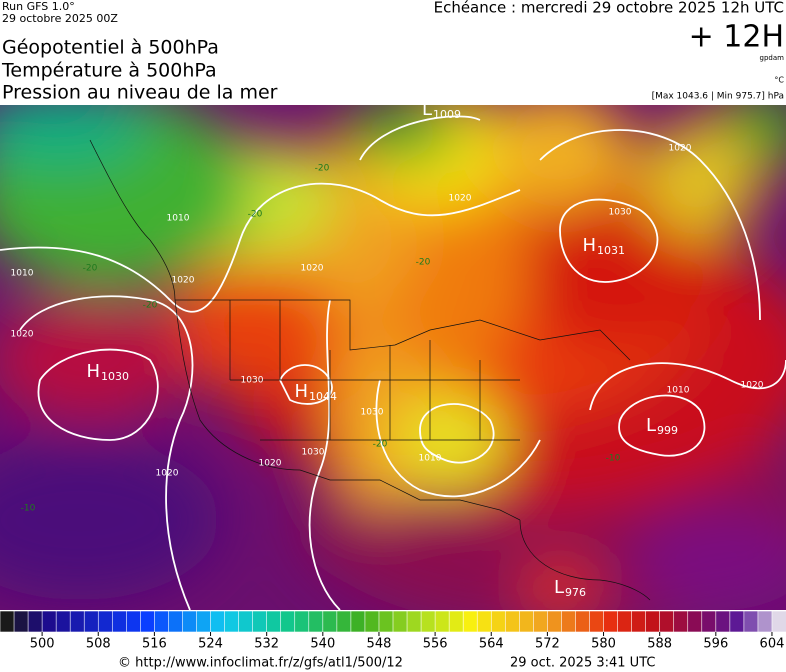 The image size is (786, 672). I want to click on center-pressure: 1030, so click(115, 376).